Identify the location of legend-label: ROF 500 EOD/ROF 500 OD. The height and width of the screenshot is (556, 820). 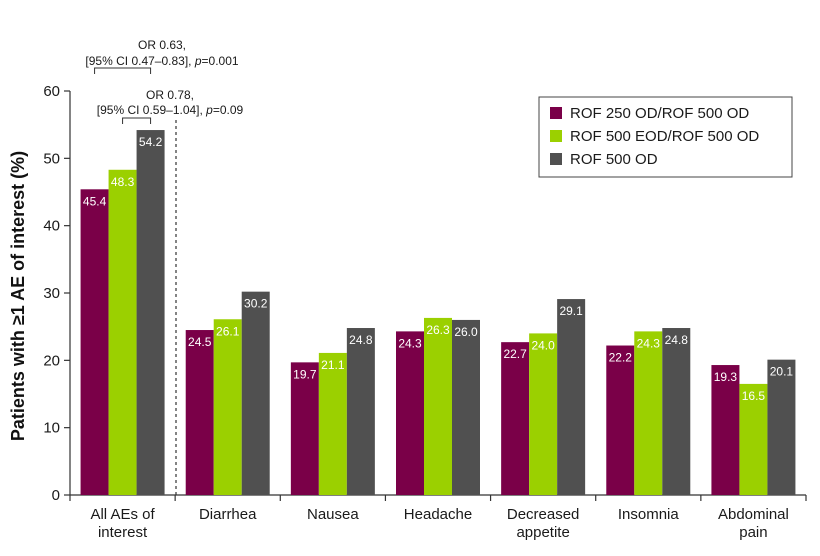
(664, 136).